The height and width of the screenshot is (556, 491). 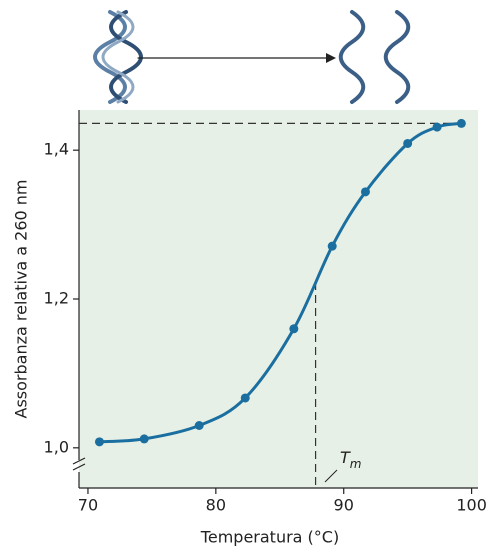 What do you see at coordinates (471, 505) in the screenshot?
I see `x-tick-label: 100` at bounding box center [471, 505].